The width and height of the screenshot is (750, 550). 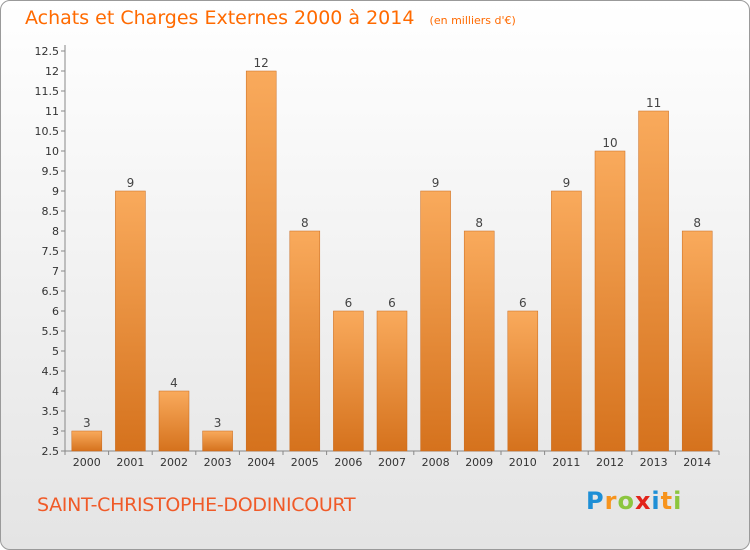 I want to click on x-tick-label: 2001, so click(x=130, y=462).